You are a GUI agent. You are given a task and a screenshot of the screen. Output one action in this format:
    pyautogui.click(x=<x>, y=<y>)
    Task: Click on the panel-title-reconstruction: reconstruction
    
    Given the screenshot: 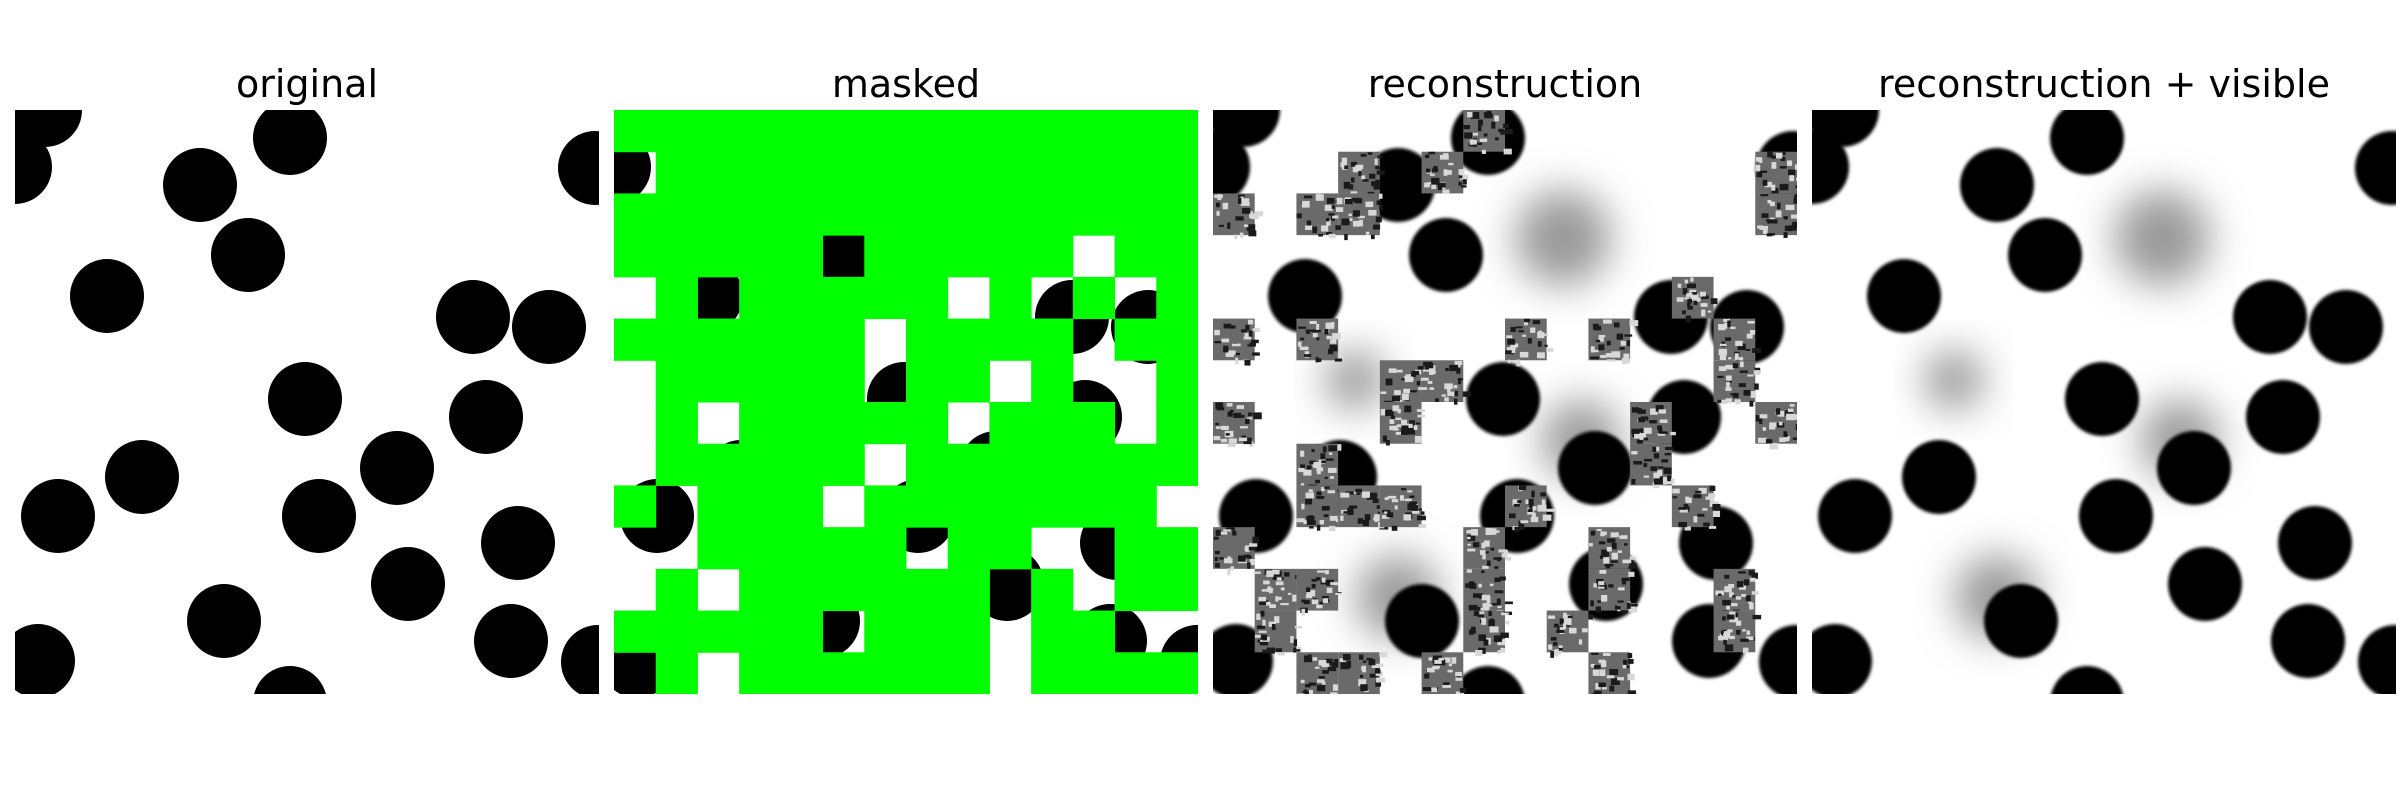 What is the action you would take?
    pyautogui.click(x=1505, y=84)
    